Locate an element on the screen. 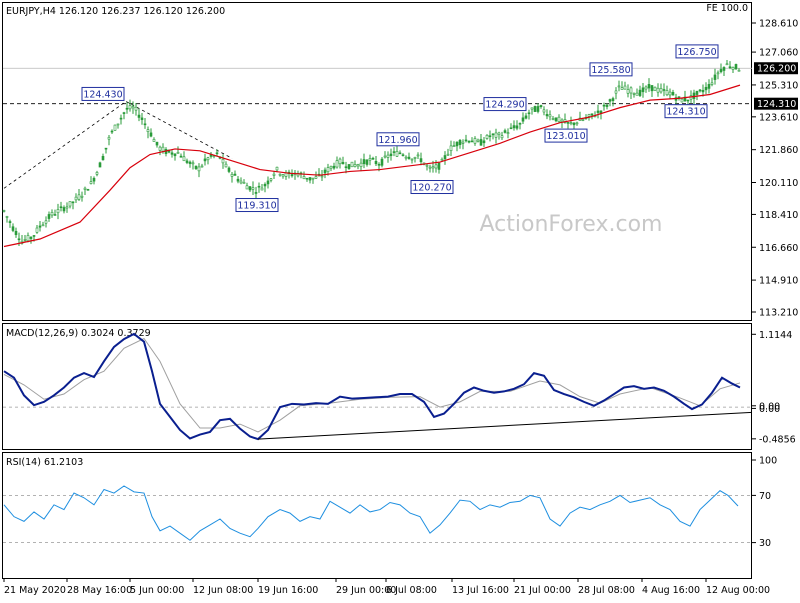  price-axis-label: 116.660 is located at coordinates (778, 248).